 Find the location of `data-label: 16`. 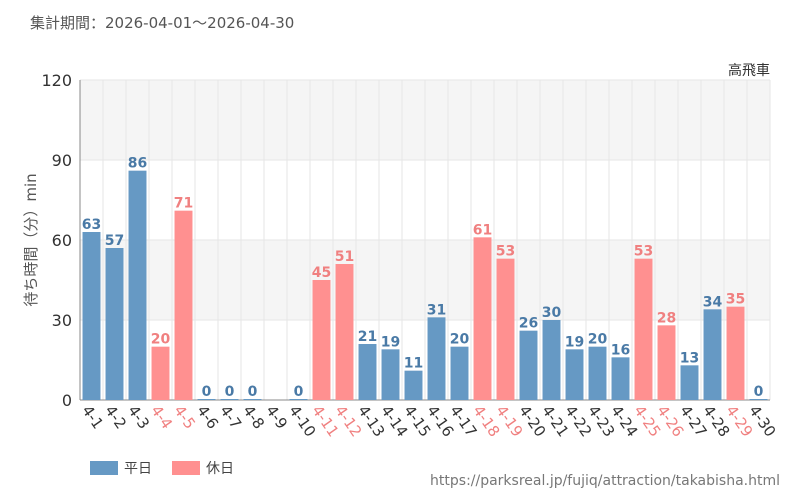

data-label: 16 is located at coordinates (620, 350).